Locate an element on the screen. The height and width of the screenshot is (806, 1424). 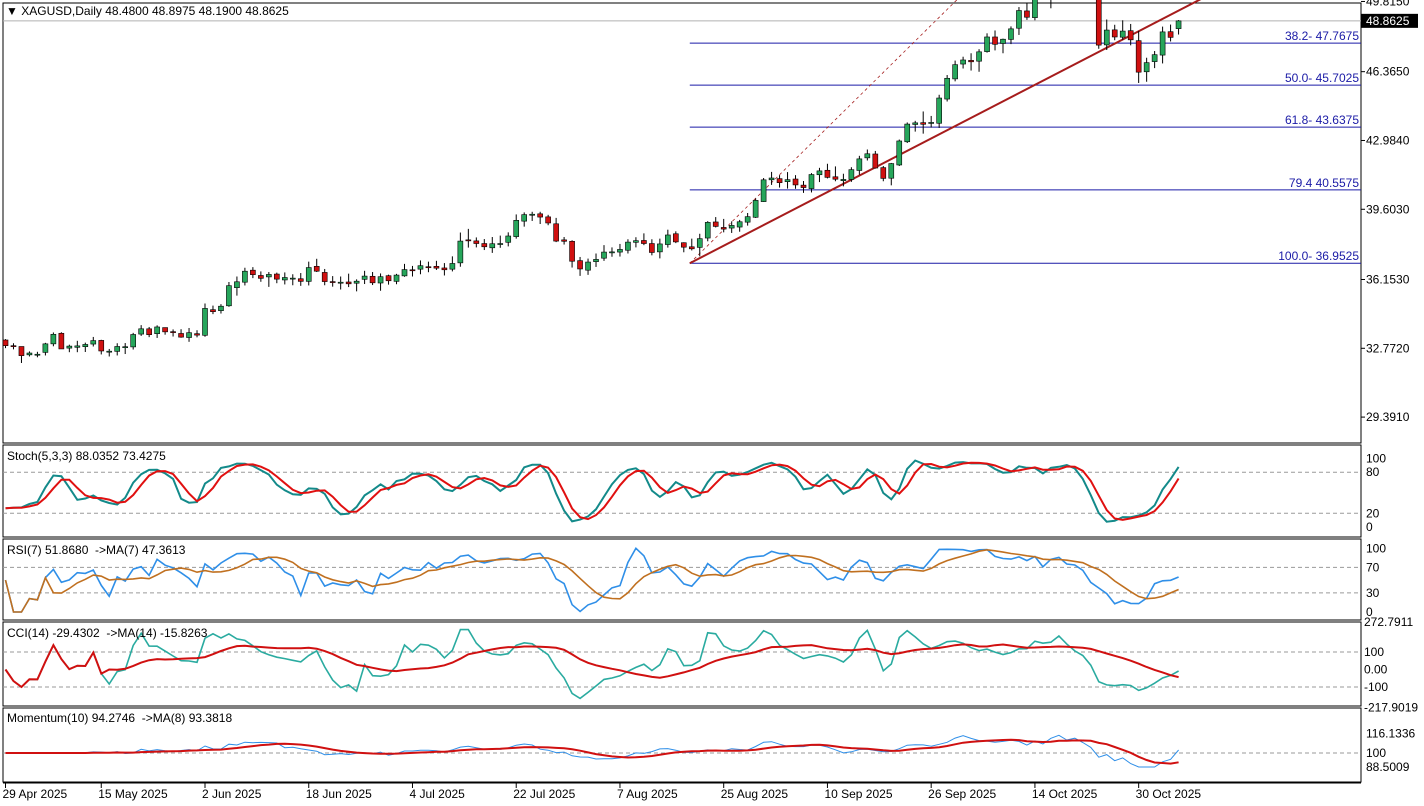
momentum-axis-label: 88.5009 is located at coordinates (1388, 767).